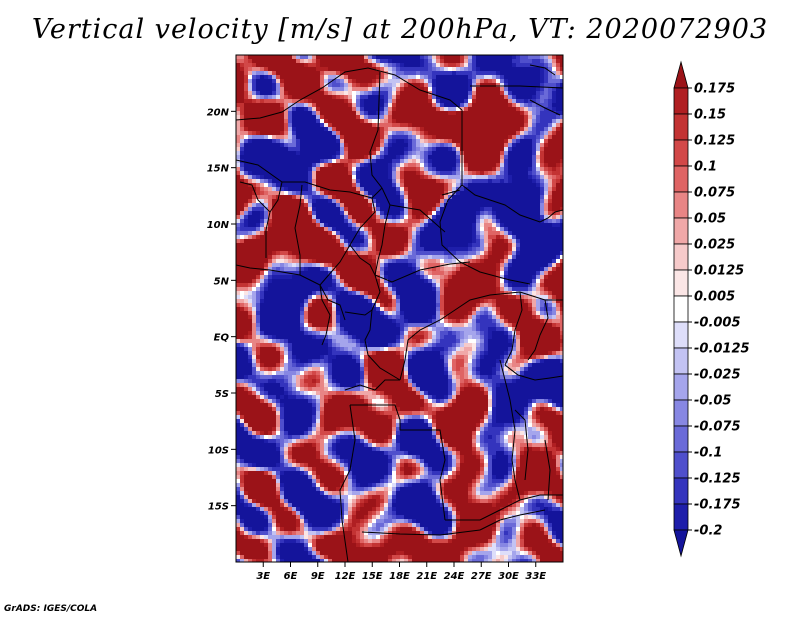  What do you see at coordinates (291, 576) in the screenshot?
I see `x-tick-label: 6E` at bounding box center [291, 576].